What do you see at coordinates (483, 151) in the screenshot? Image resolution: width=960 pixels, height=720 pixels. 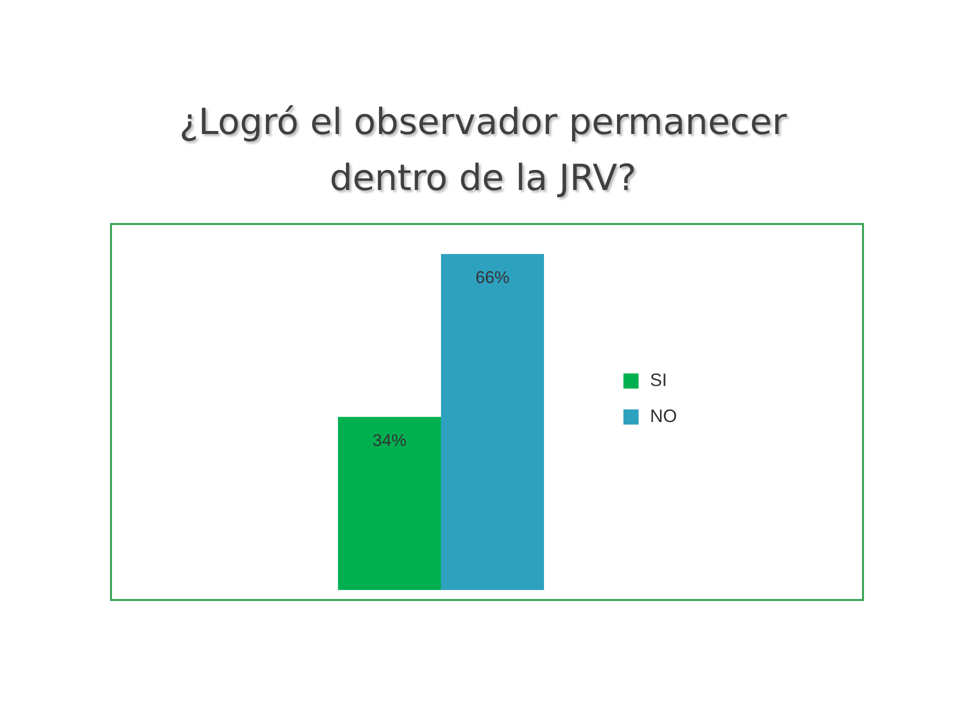 I see `chart-title: ¿Logró el observador permanecer dentro de la JRV?` at bounding box center [483, 151].